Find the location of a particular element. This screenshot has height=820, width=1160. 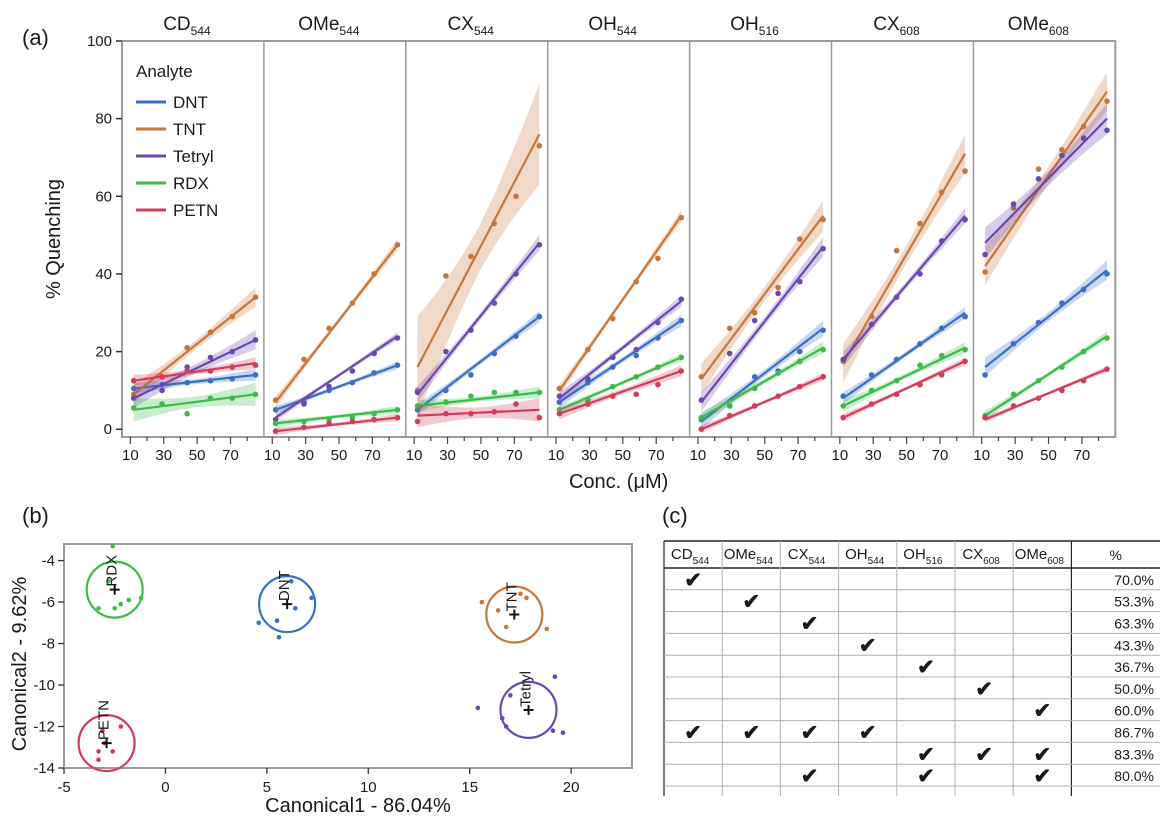

line-panel-ome-608: OMe608 10 30 50 70 is located at coordinates (1041, 239).